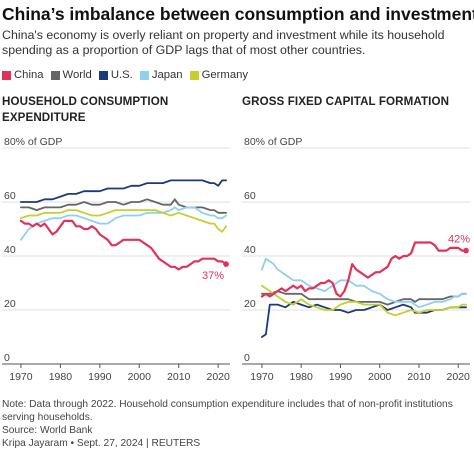 This screenshot has height=452, width=474. What do you see at coordinates (140, 377) in the screenshot?
I see `consumption-x-tick-label-2000: 2000` at bounding box center [140, 377].